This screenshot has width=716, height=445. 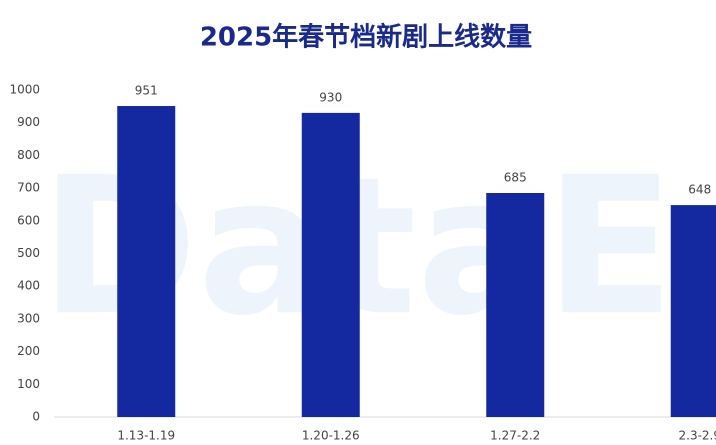 What do you see at coordinates (697, 436) in the screenshot?
I see `x-tick-label: 2.3-2.9` at bounding box center [697, 436].